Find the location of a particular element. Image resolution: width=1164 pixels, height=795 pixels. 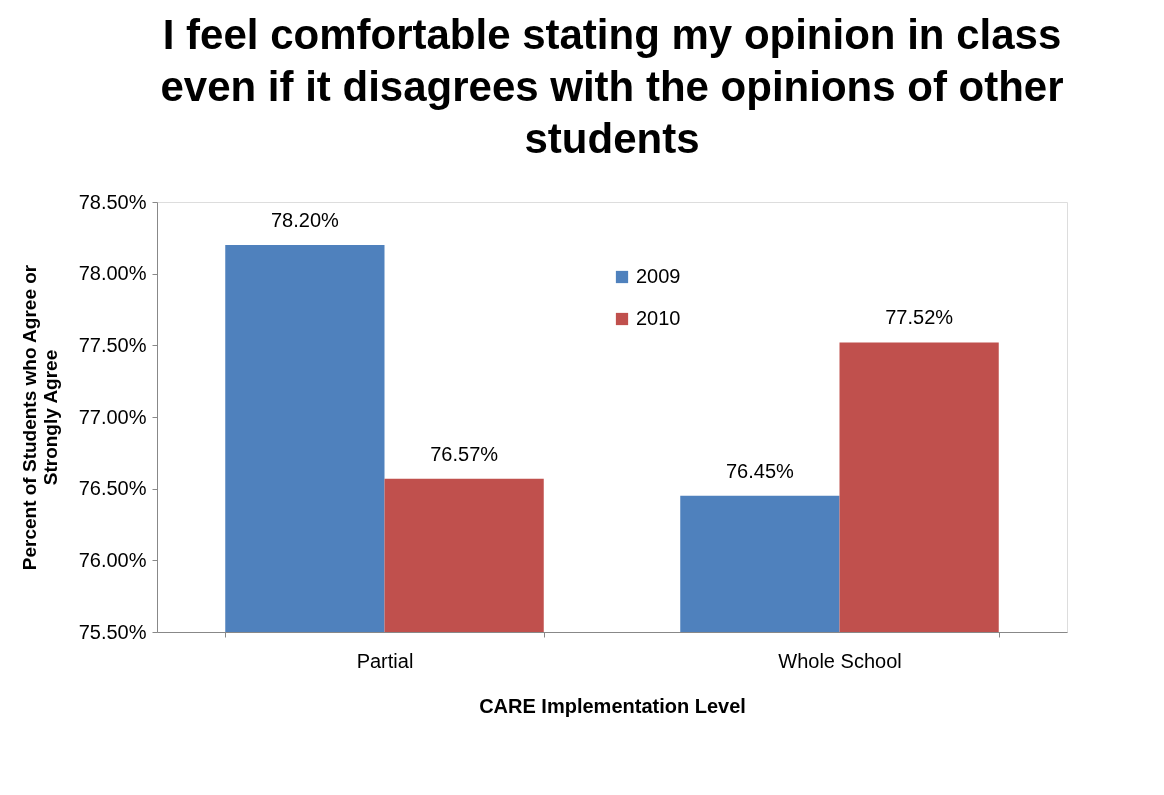

y-axis-title: Percent of Students who Agree or Strongly Agree is located at coordinates (39, 417).